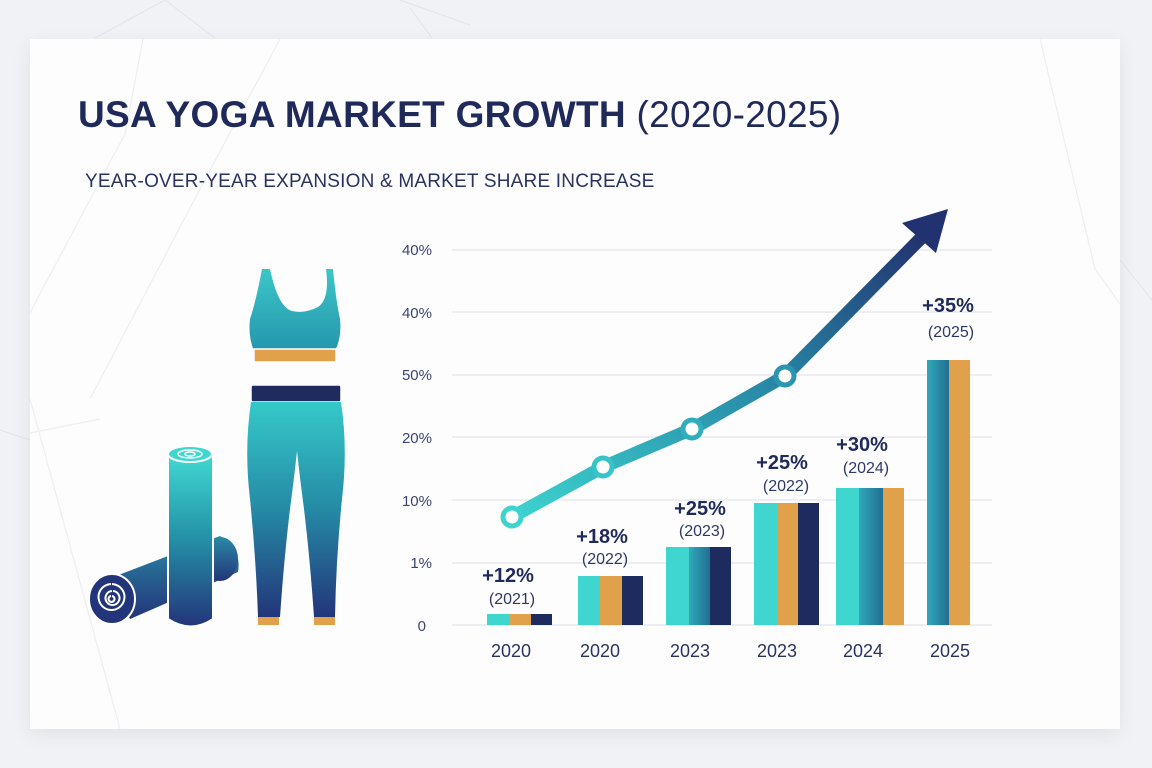 The image size is (1152, 768). What do you see at coordinates (950, 651) in the screenshot?
I see `x-tick: 2025` at bounding box center [950, 651].